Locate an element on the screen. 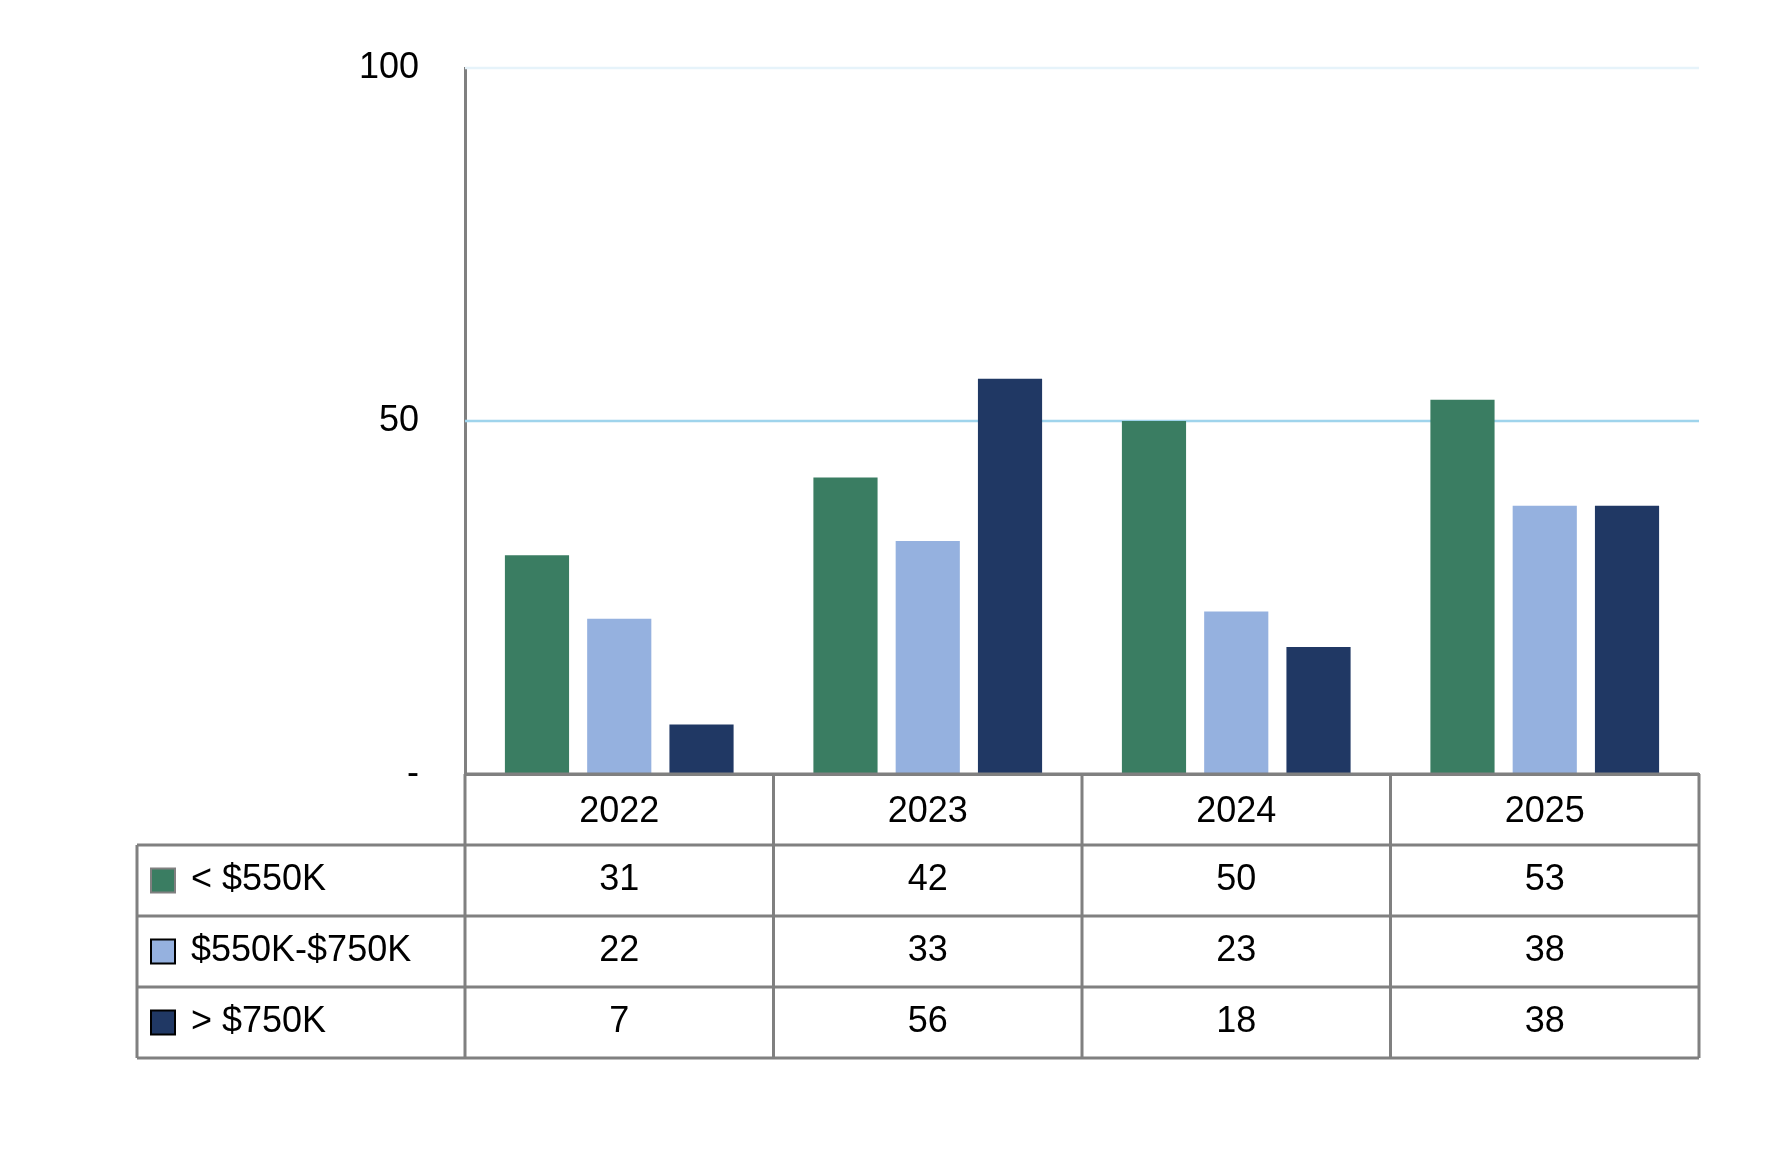  x-tick-label: 2023 is located at coordinates (927, 809).